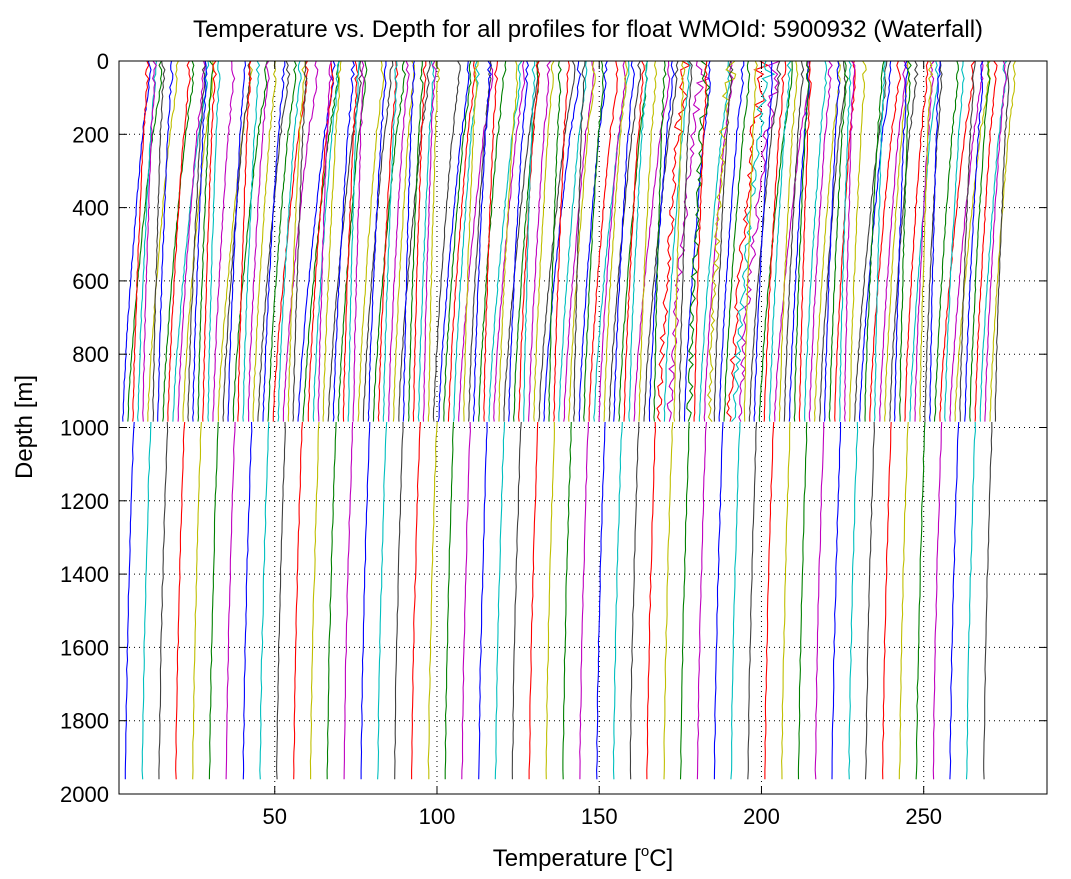  Describe the element at coordinates (90, 281) in the screenshot. I see `y-tick-label: 600` at that location.